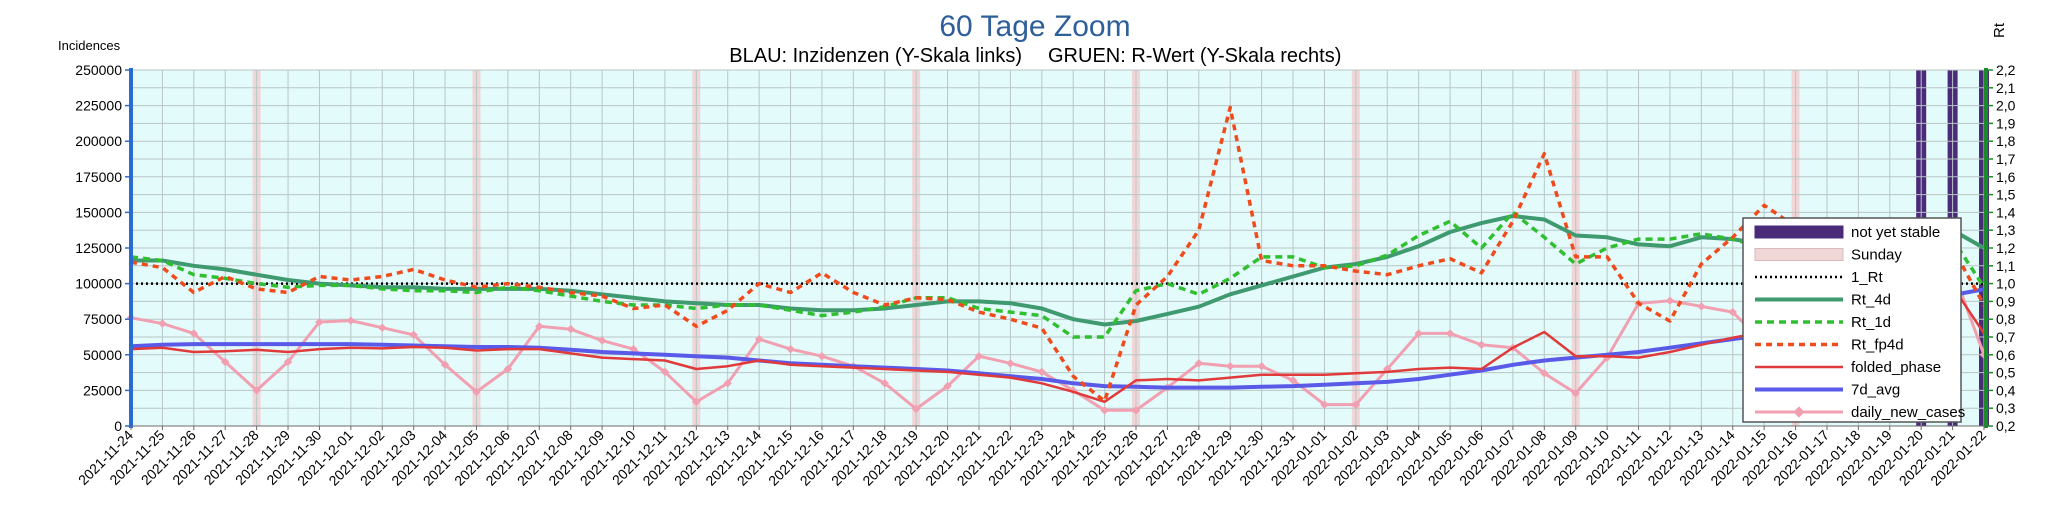 The height and width of the screenshot is (527, 2048). What do you see at coordinates (1799, 232) in the screenshot?
I see `legend-swatch-not-yet-stable` at bounding box center [1799, 232].